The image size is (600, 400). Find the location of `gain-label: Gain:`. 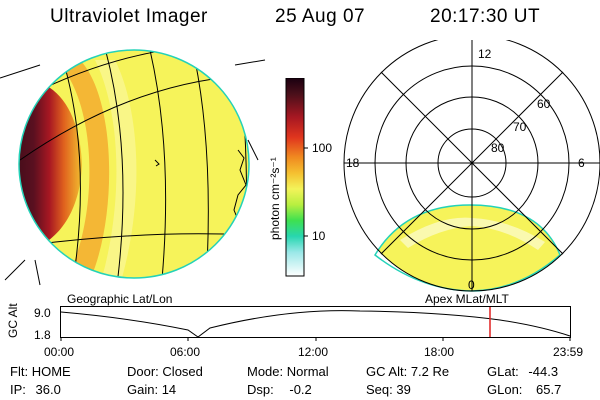

gain-label: Gain: is located at coordinates (143, 389).